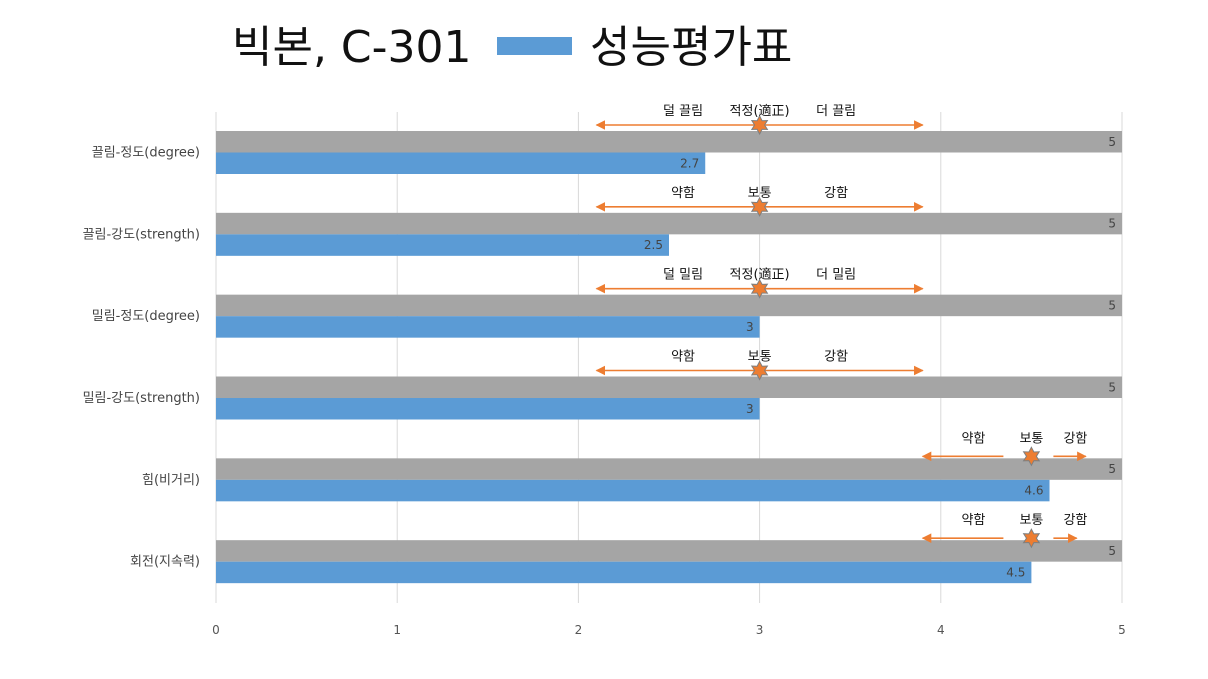 The height and width of the screenshot is (679, 1208). What do you see at coordinates (683, 275) in the screenshot?
I see `annotation-left: 덜 밀림` at bounding box center [683, 275].